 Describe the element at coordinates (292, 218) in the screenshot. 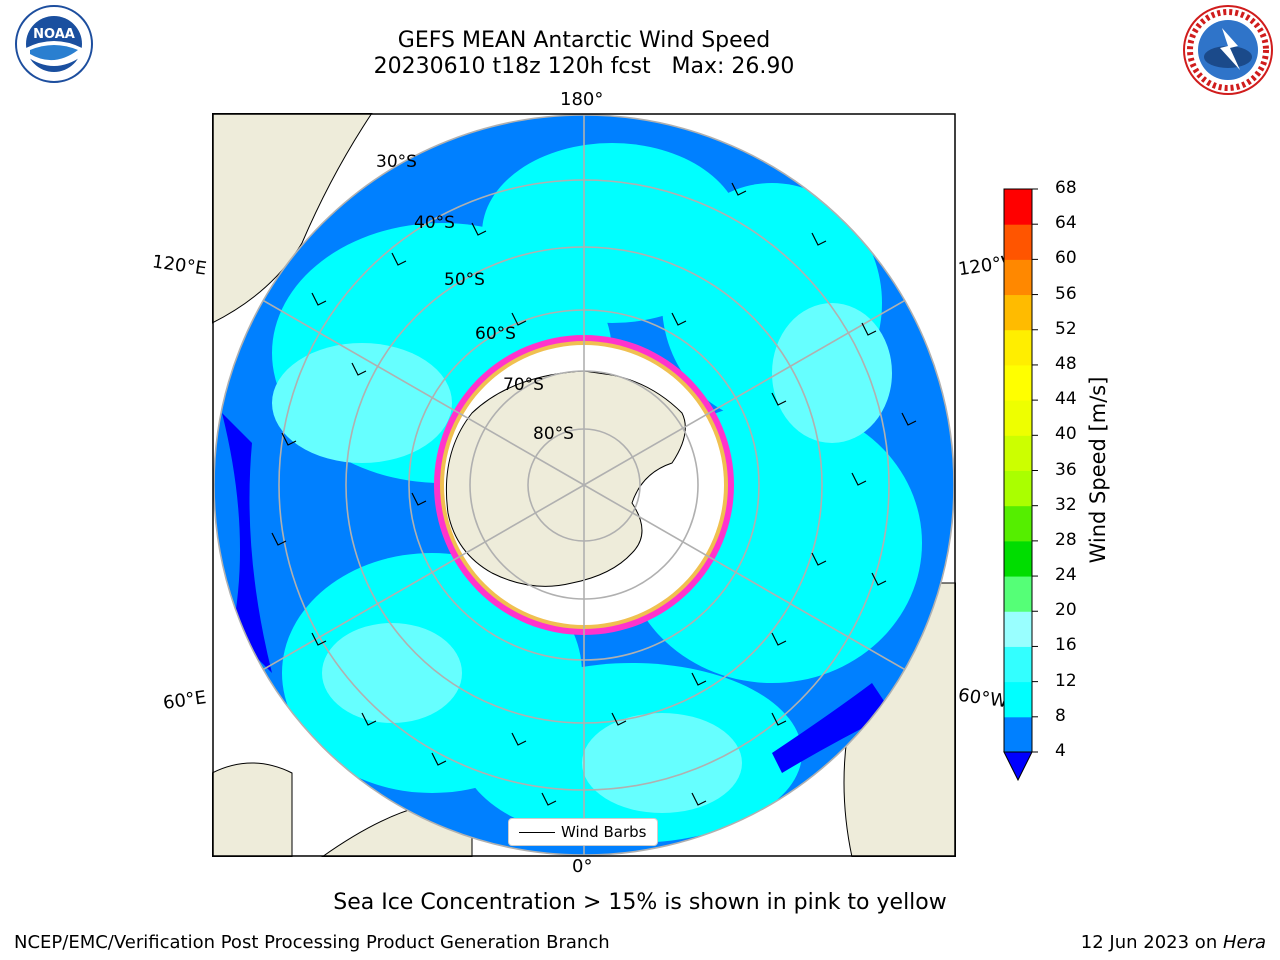

I see `land-australia-corner` at that location.